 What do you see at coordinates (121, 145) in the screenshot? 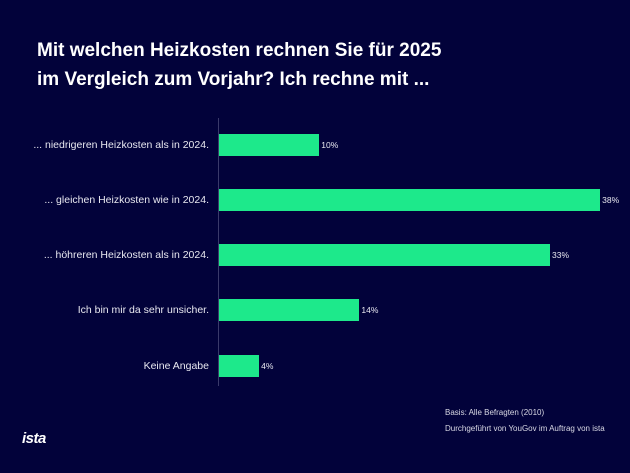
I see `category-label: ... niedrigeren Heizkosten als in 2024.` at bounding box center [121, 145].